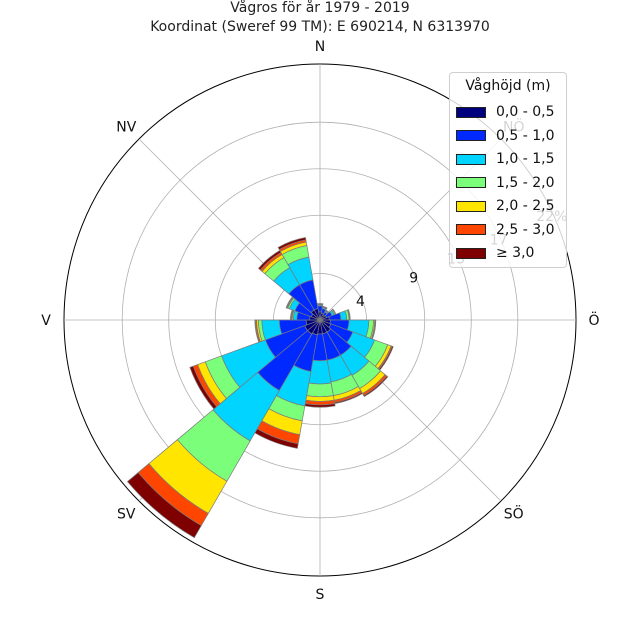 Image resolution: width=640 pixels, height=640 pixels. Describe the element at coordinates (525, 112) in the screenshot. I see `legend-label: 0,0 - 0,5` at that location.